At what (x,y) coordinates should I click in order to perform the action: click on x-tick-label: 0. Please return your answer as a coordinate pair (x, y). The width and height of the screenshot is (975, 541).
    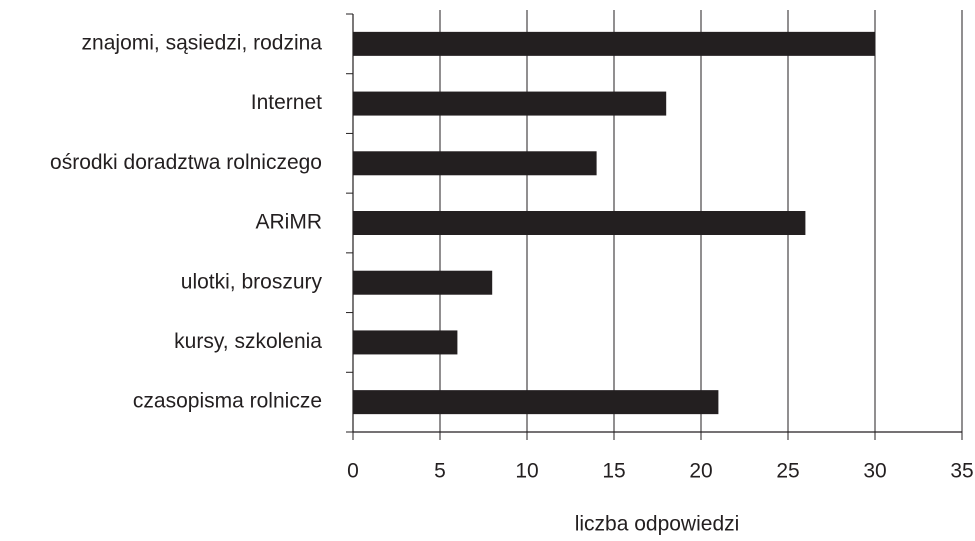
    Looking at the image, I should click on (353, 471).